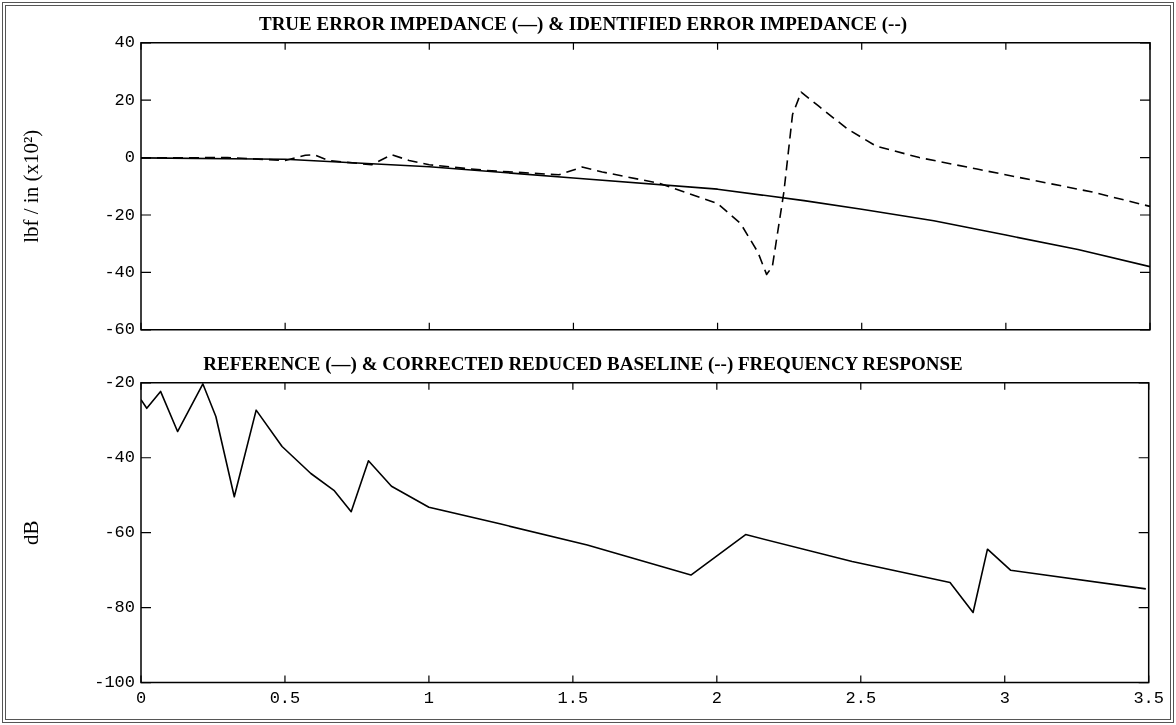  I want to click on x-tick-label: 3, so click(1004, 699).